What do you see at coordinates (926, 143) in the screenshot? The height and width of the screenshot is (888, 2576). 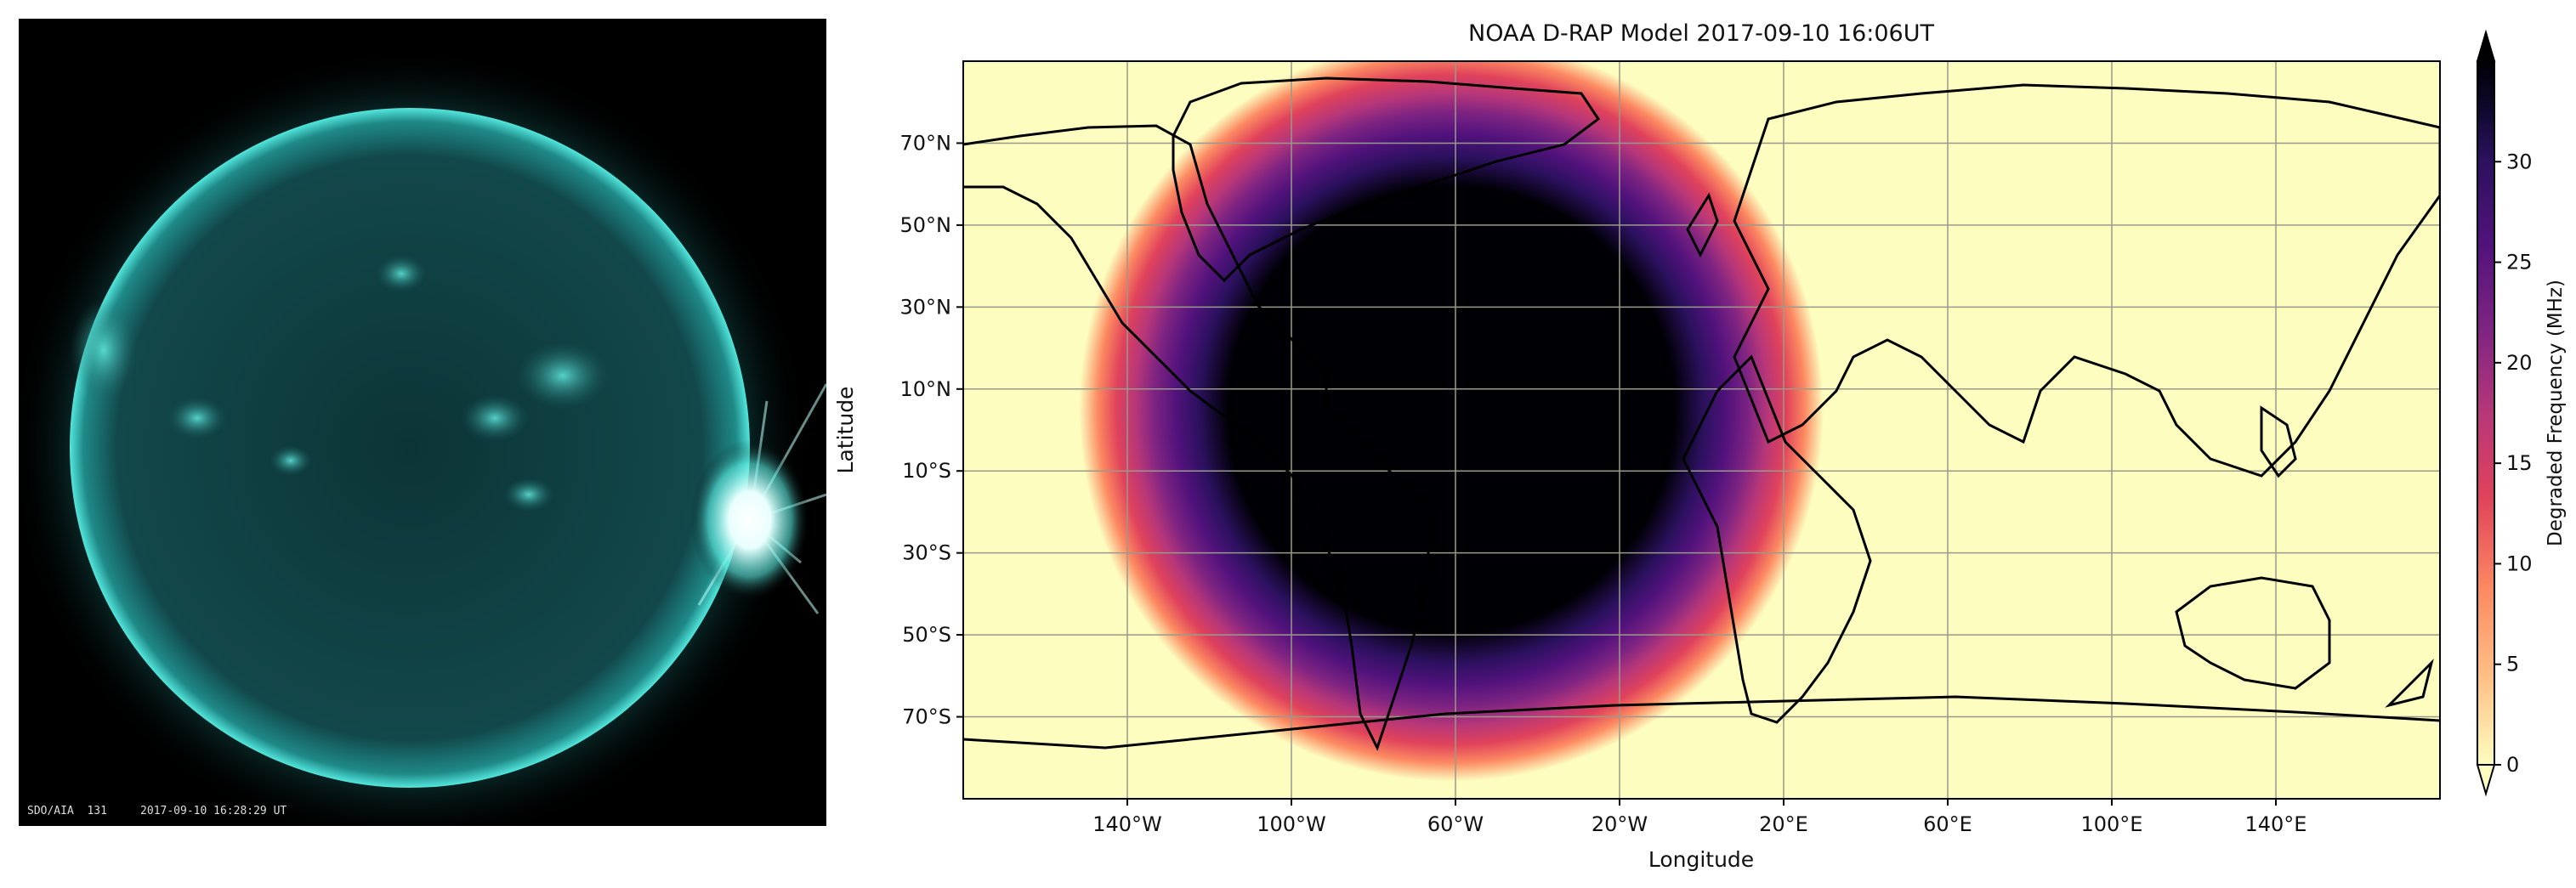 I see `y-tick-label: 70°N` at bounding box center [926, 143].